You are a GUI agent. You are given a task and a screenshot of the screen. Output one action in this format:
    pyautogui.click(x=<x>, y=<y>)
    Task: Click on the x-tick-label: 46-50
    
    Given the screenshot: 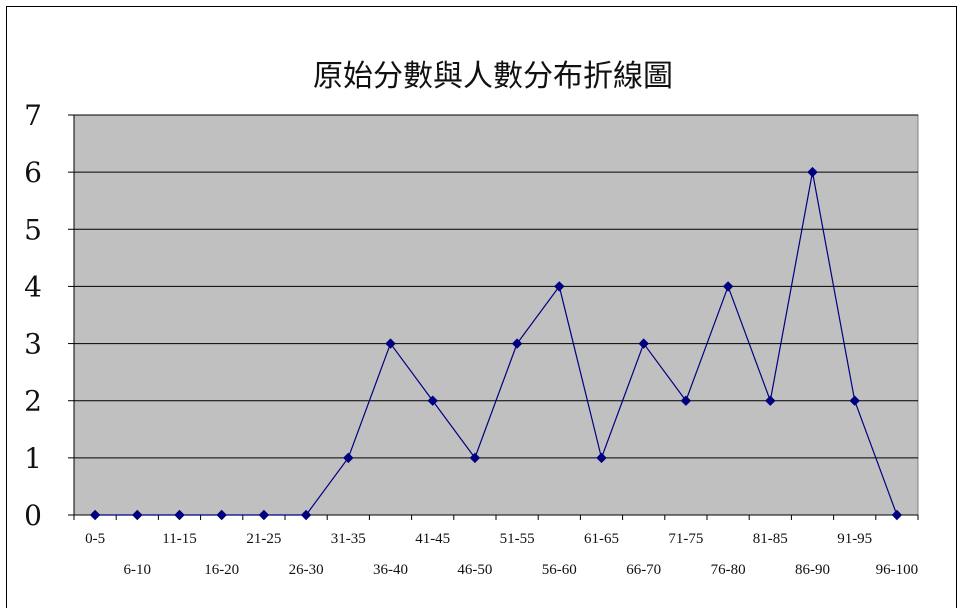 What is the action you would take?
    pyautogui.click(x=474, y=570)
    